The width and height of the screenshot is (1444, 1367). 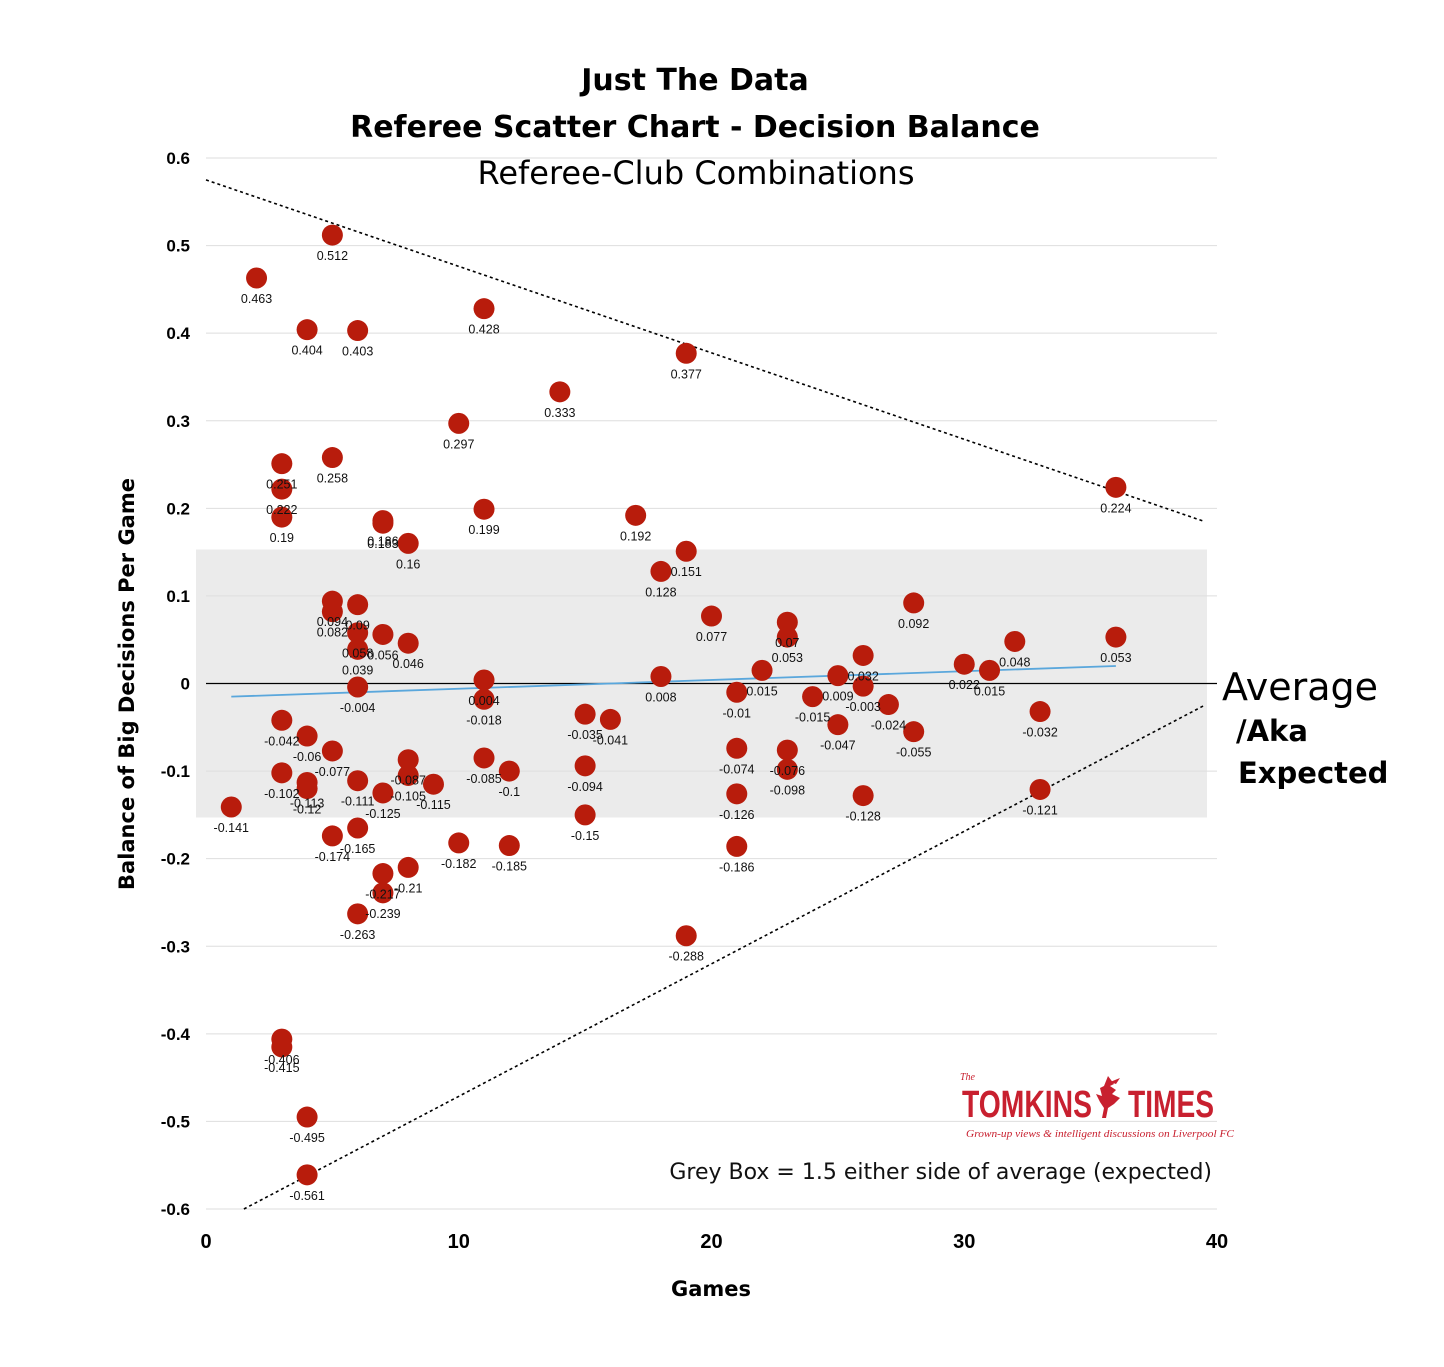 What do you see at coordinates (863, 676) in the screenshot?
I see `data-label: 0.032` at bounding box center [863, 676].